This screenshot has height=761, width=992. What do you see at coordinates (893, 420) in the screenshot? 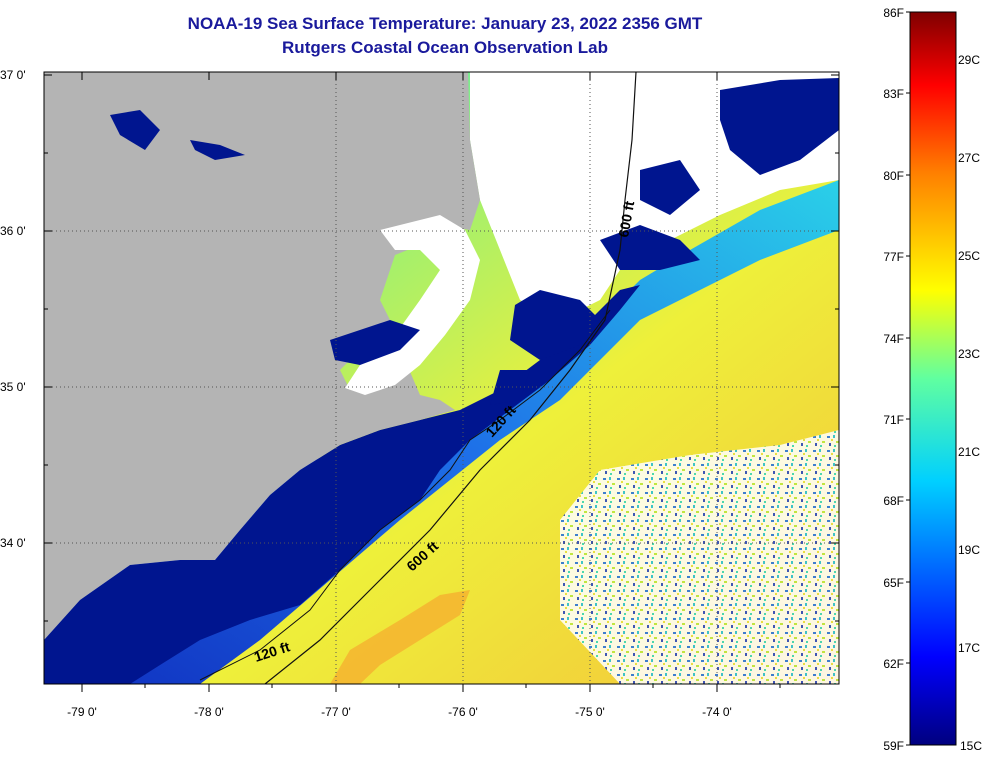
I see `colorbar-label-71f: 71F` at bounding box center [893, 420].